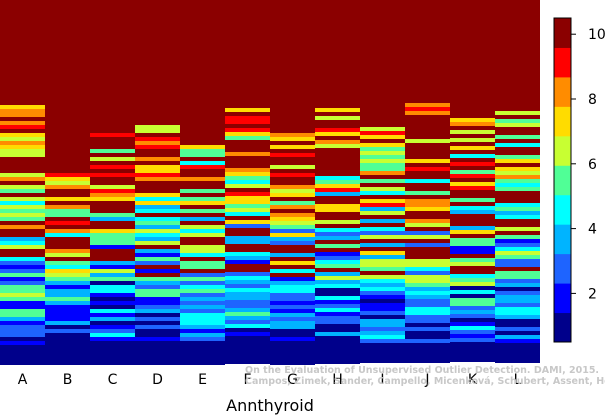  I want to click on colorbar, so click(562, 180).